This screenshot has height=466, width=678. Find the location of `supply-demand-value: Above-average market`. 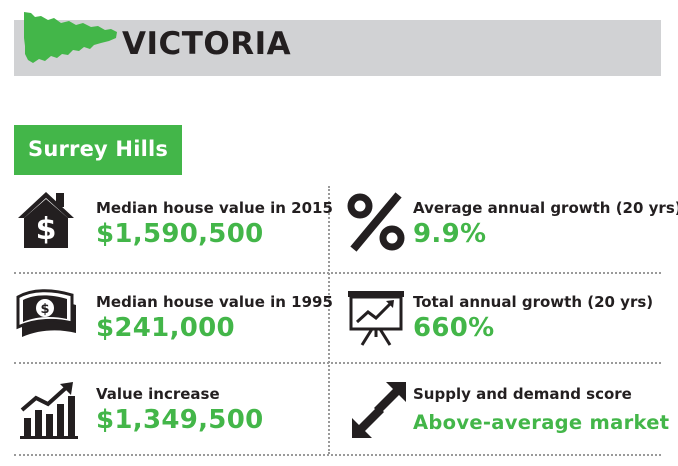

supply-demand-value: Above-average market is located at coordinates (541, 422).